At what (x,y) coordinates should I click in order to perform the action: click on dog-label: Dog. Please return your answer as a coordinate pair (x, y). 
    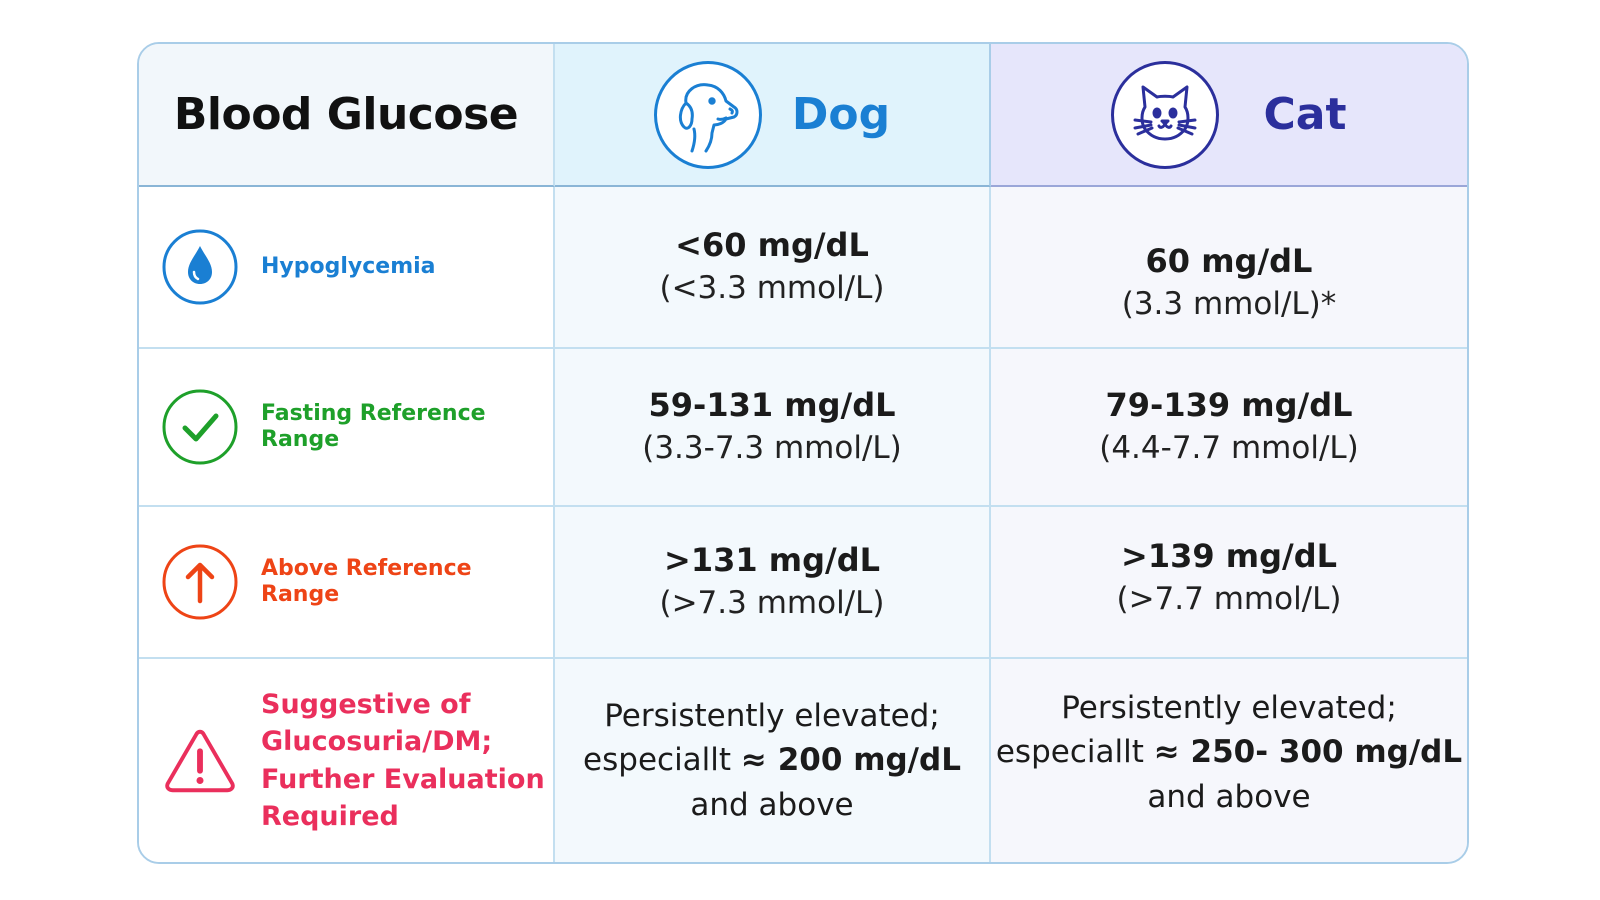
    Looking at the image, I should click on (841, 114).